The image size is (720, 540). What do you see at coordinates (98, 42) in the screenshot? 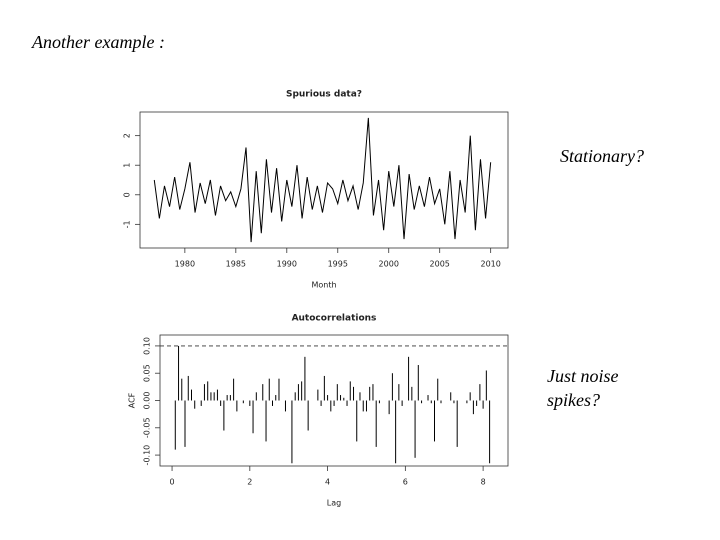
I see `slide-heading: Another example :` at bounding box center [98, 42].